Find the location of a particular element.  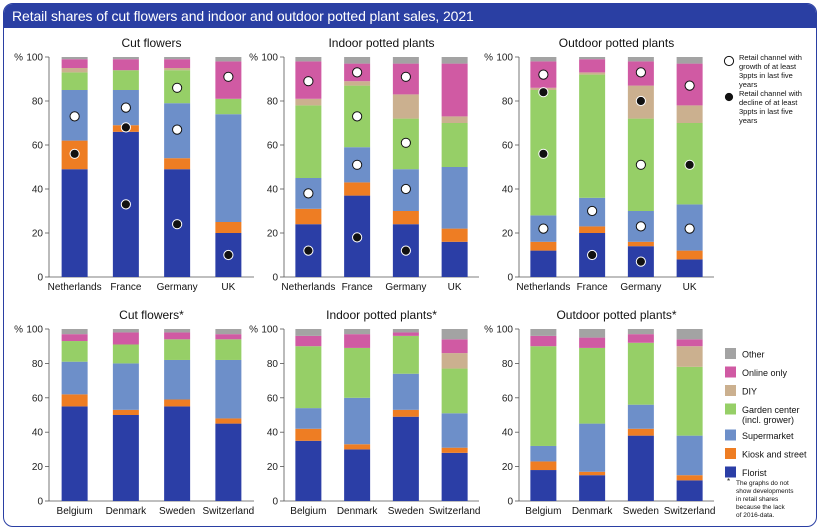

legend-label-garden-center-incl-grower: Garden center (incl. grower) is located at coordinates (771, 415).